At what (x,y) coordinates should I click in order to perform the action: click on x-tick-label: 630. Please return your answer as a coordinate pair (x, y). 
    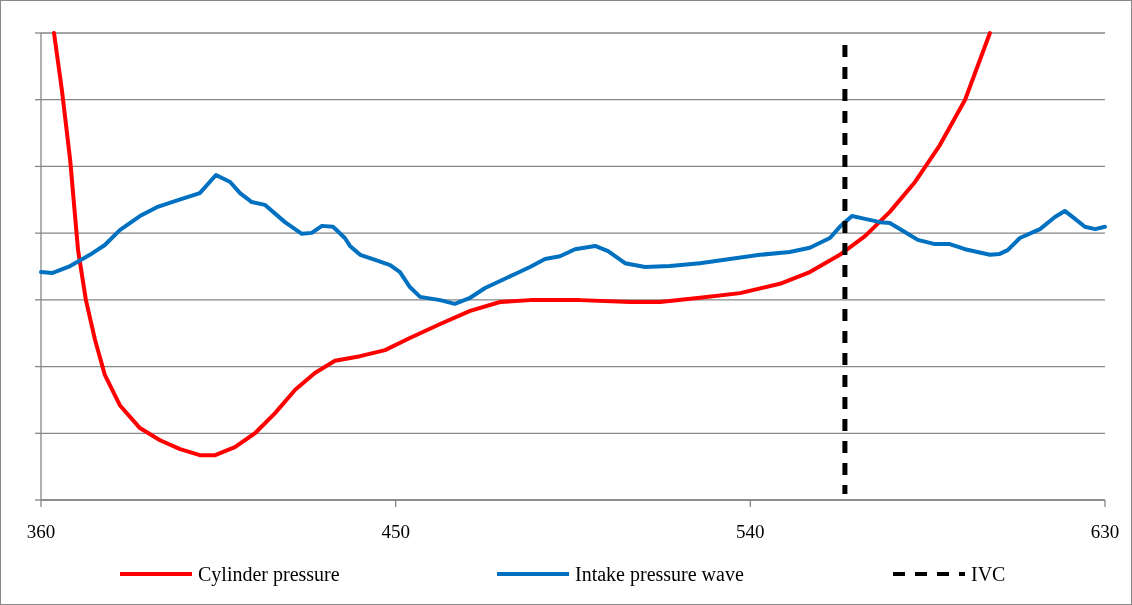
    Looking at the image, I should click on (1105, 531).